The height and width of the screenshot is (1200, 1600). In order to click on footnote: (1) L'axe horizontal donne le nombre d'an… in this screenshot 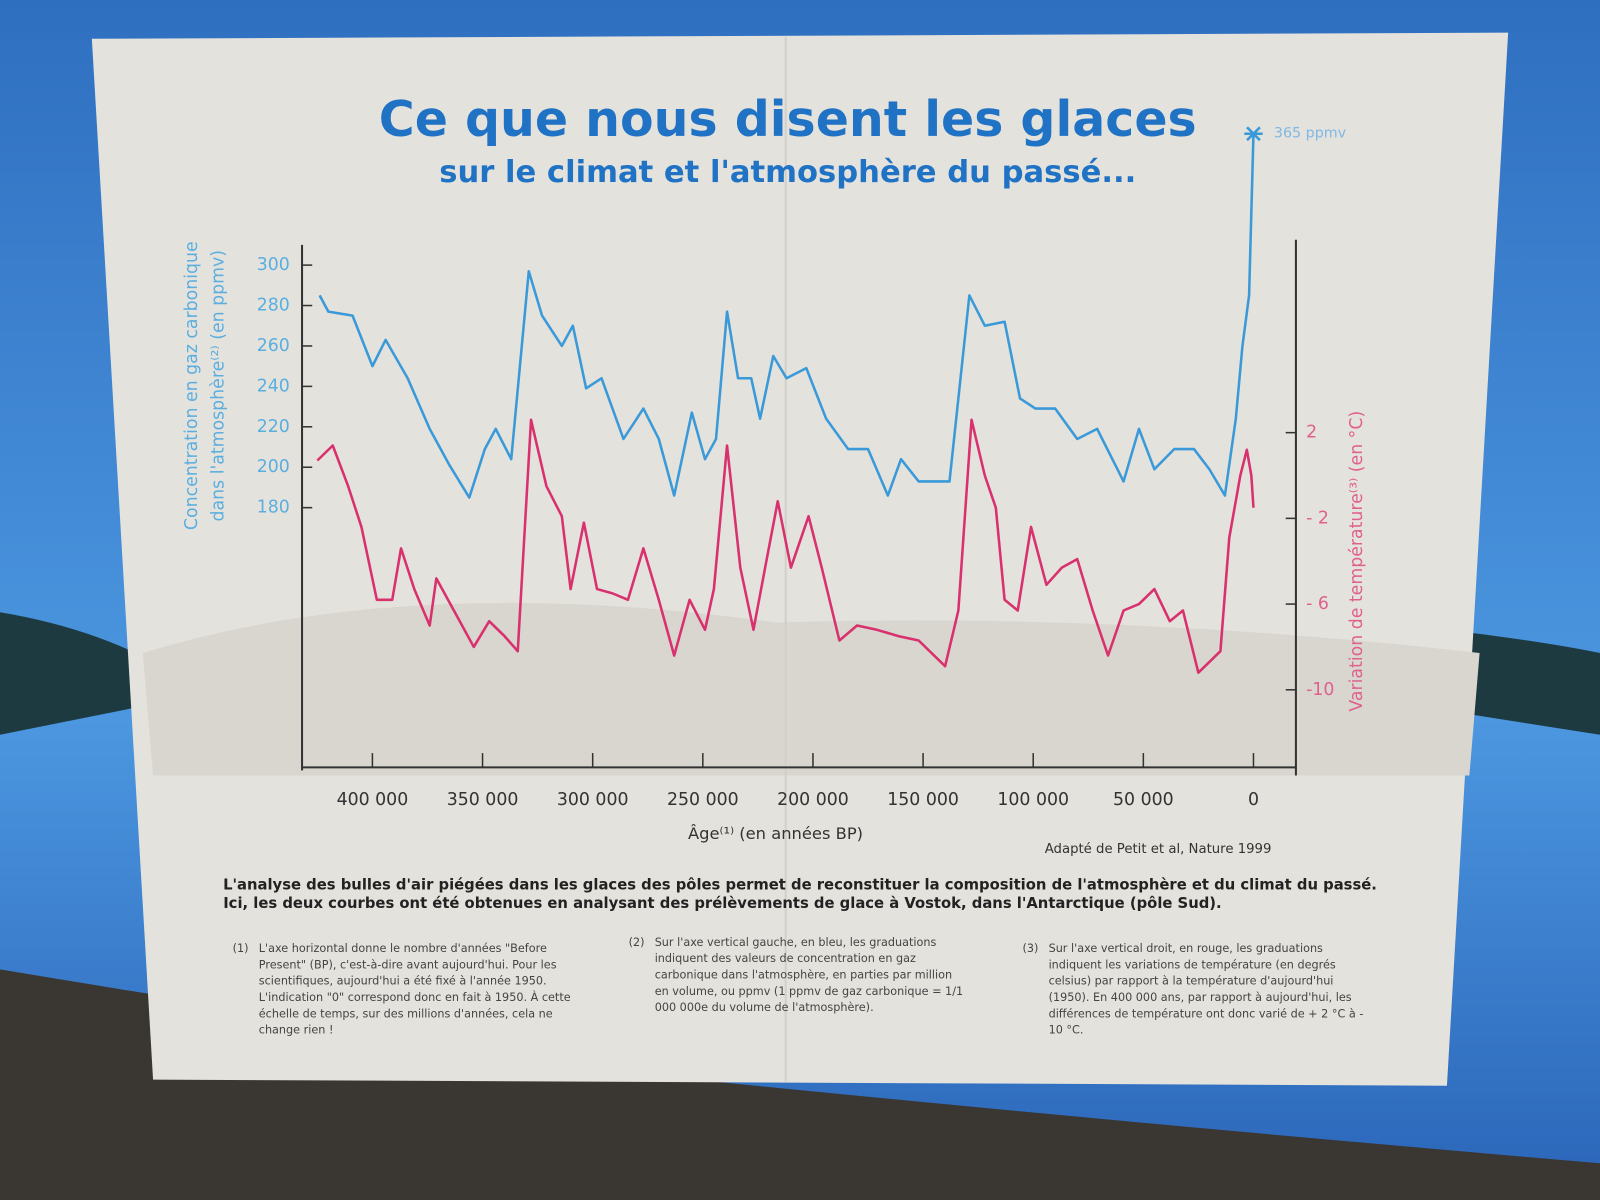, I will do `click(406, 990)`.